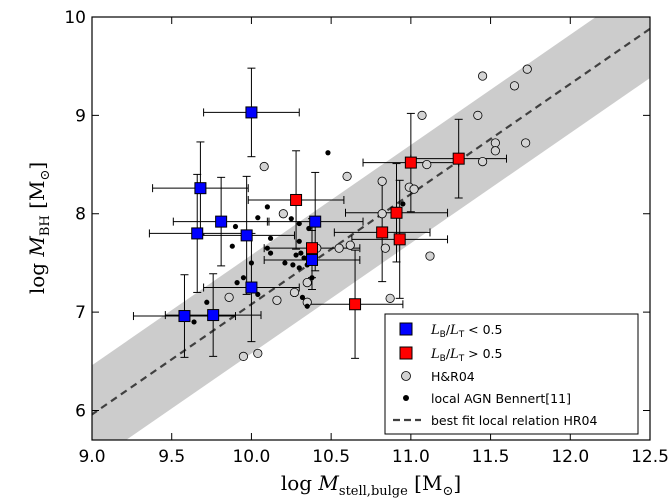  Describe the element at coordinates (37, 278) in the screenshot. I see `y-axis-label-prefix: log` at that location.